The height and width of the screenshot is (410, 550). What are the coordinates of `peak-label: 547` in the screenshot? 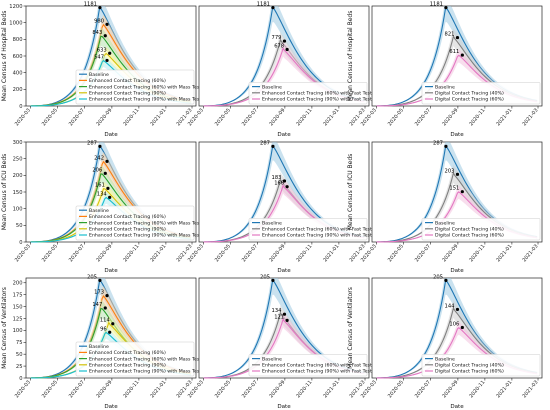 It's located at (99, 57).